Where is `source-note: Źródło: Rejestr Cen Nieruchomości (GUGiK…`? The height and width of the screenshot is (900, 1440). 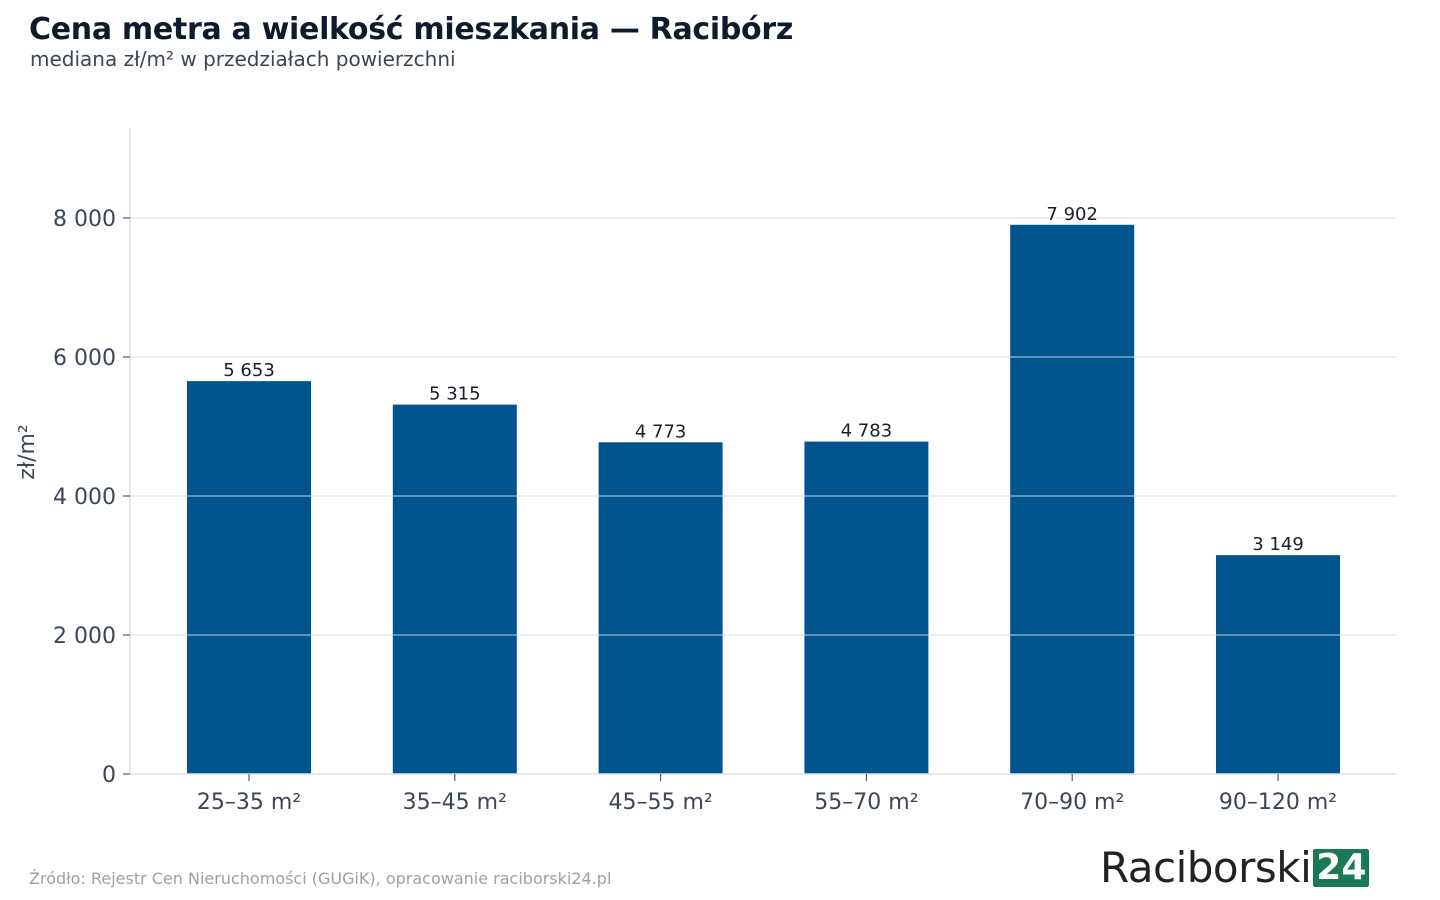 source-note: Źródło: Rejestr Cen Nieruchomości (GUGiK… is located at coordinates (320, 878).